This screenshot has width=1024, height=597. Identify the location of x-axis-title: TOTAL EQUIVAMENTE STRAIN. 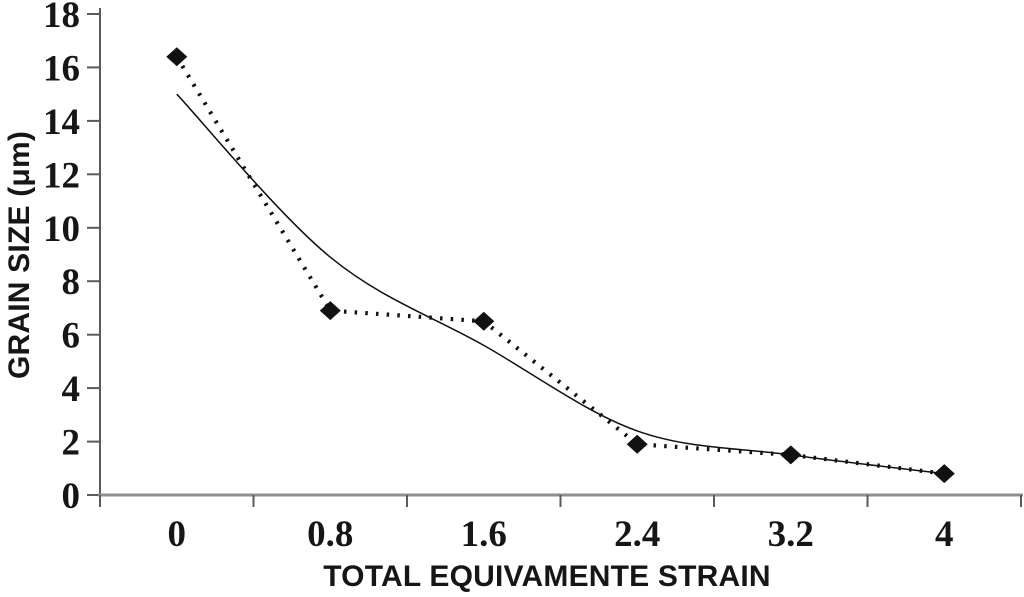
(547, 576).